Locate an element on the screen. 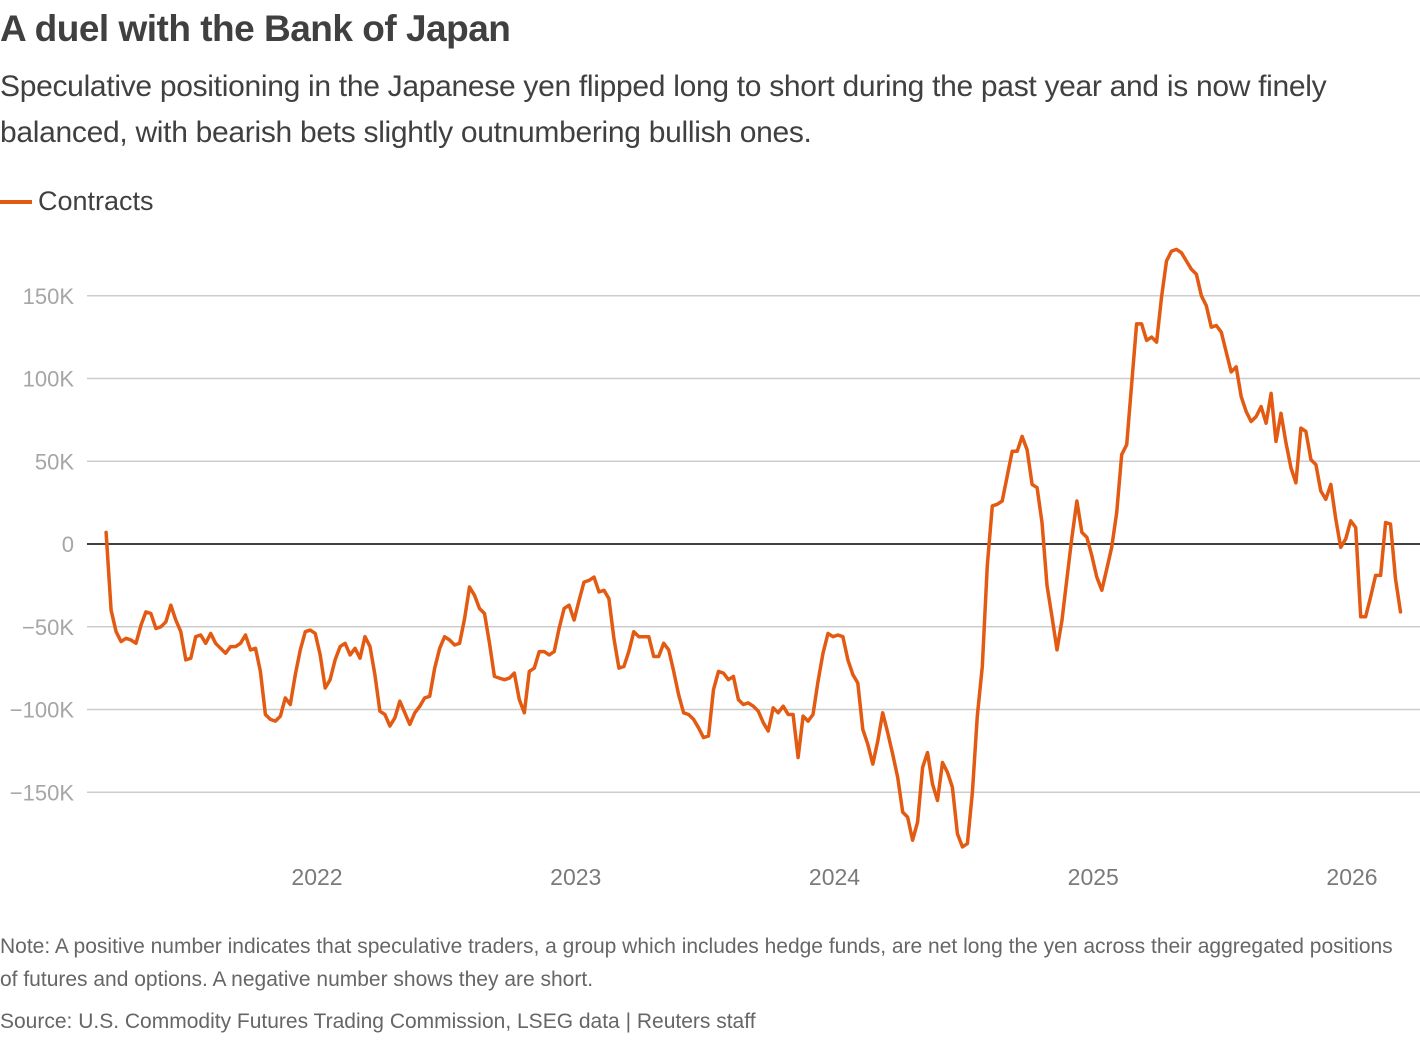 This screenshot has width=1420, height=1042. y-tick-label: −150K is located at coordinates (42, 792).